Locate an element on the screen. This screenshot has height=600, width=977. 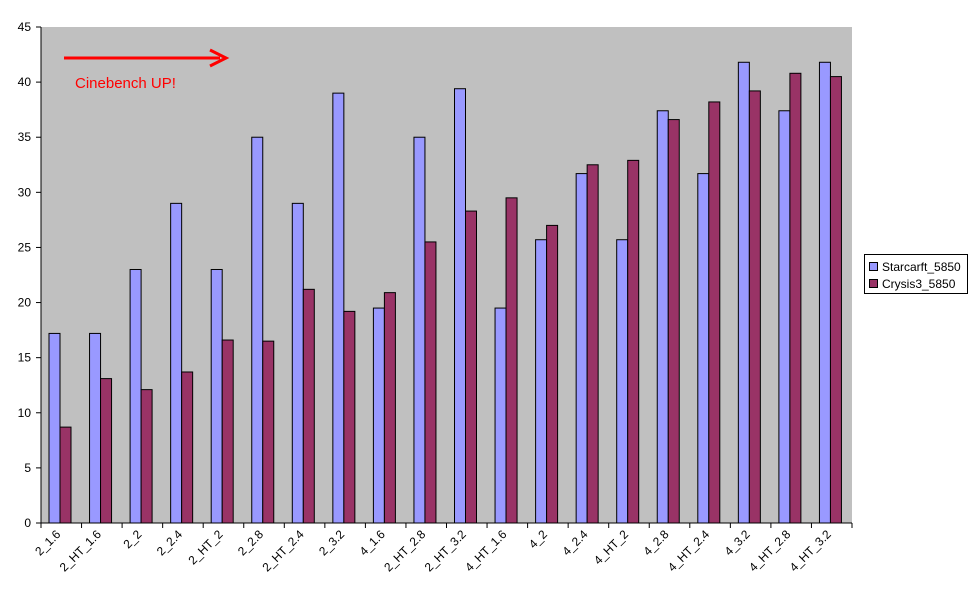
y-tick-label: 10 is located at coordinates (25, 413).